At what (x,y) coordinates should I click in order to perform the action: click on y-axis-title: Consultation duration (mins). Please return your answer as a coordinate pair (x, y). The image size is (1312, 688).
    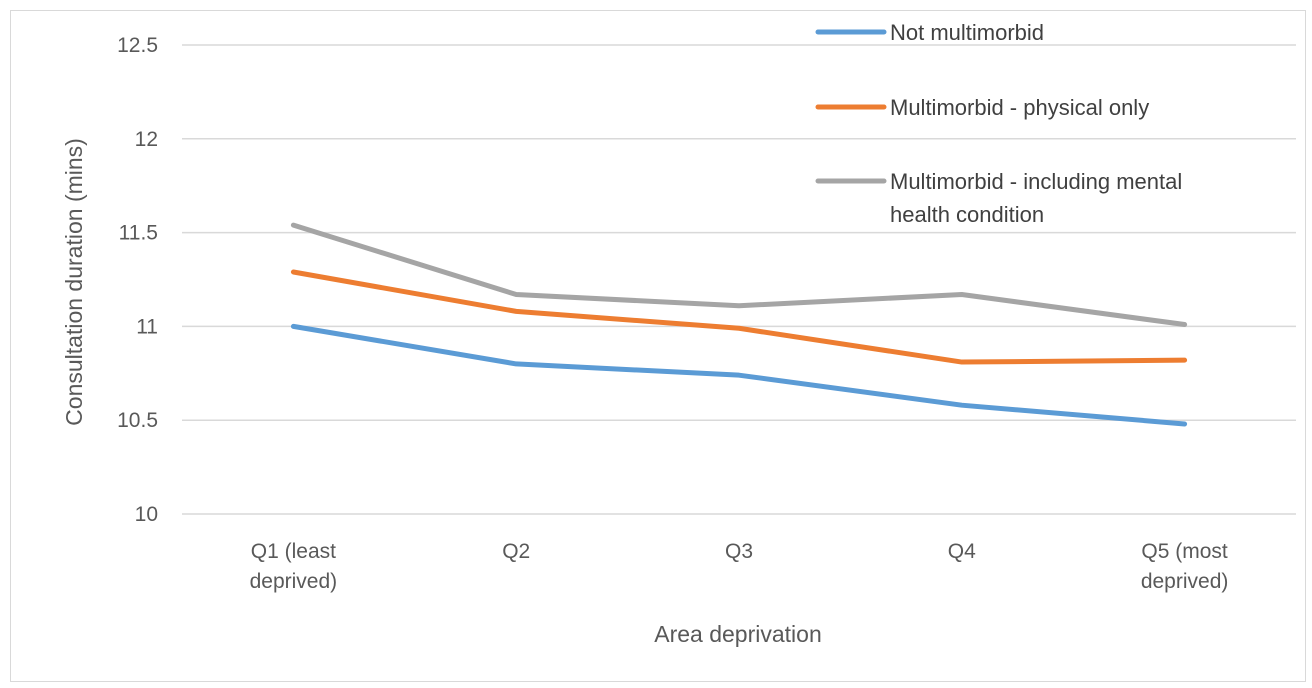
    Looking at the image, I should click on (74, 282).